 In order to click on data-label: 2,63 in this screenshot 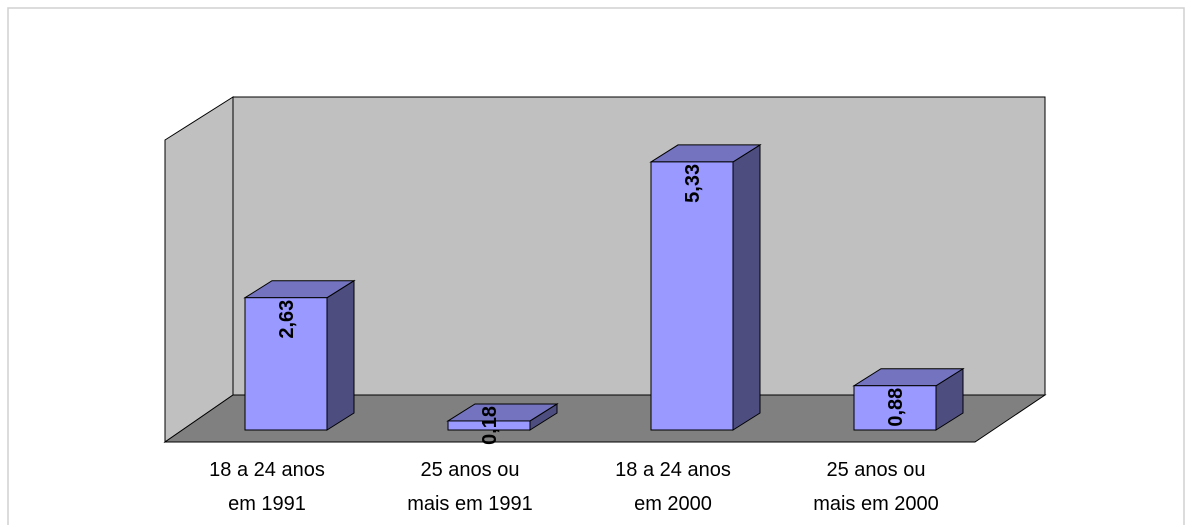, I will do `click(287, 319)`.